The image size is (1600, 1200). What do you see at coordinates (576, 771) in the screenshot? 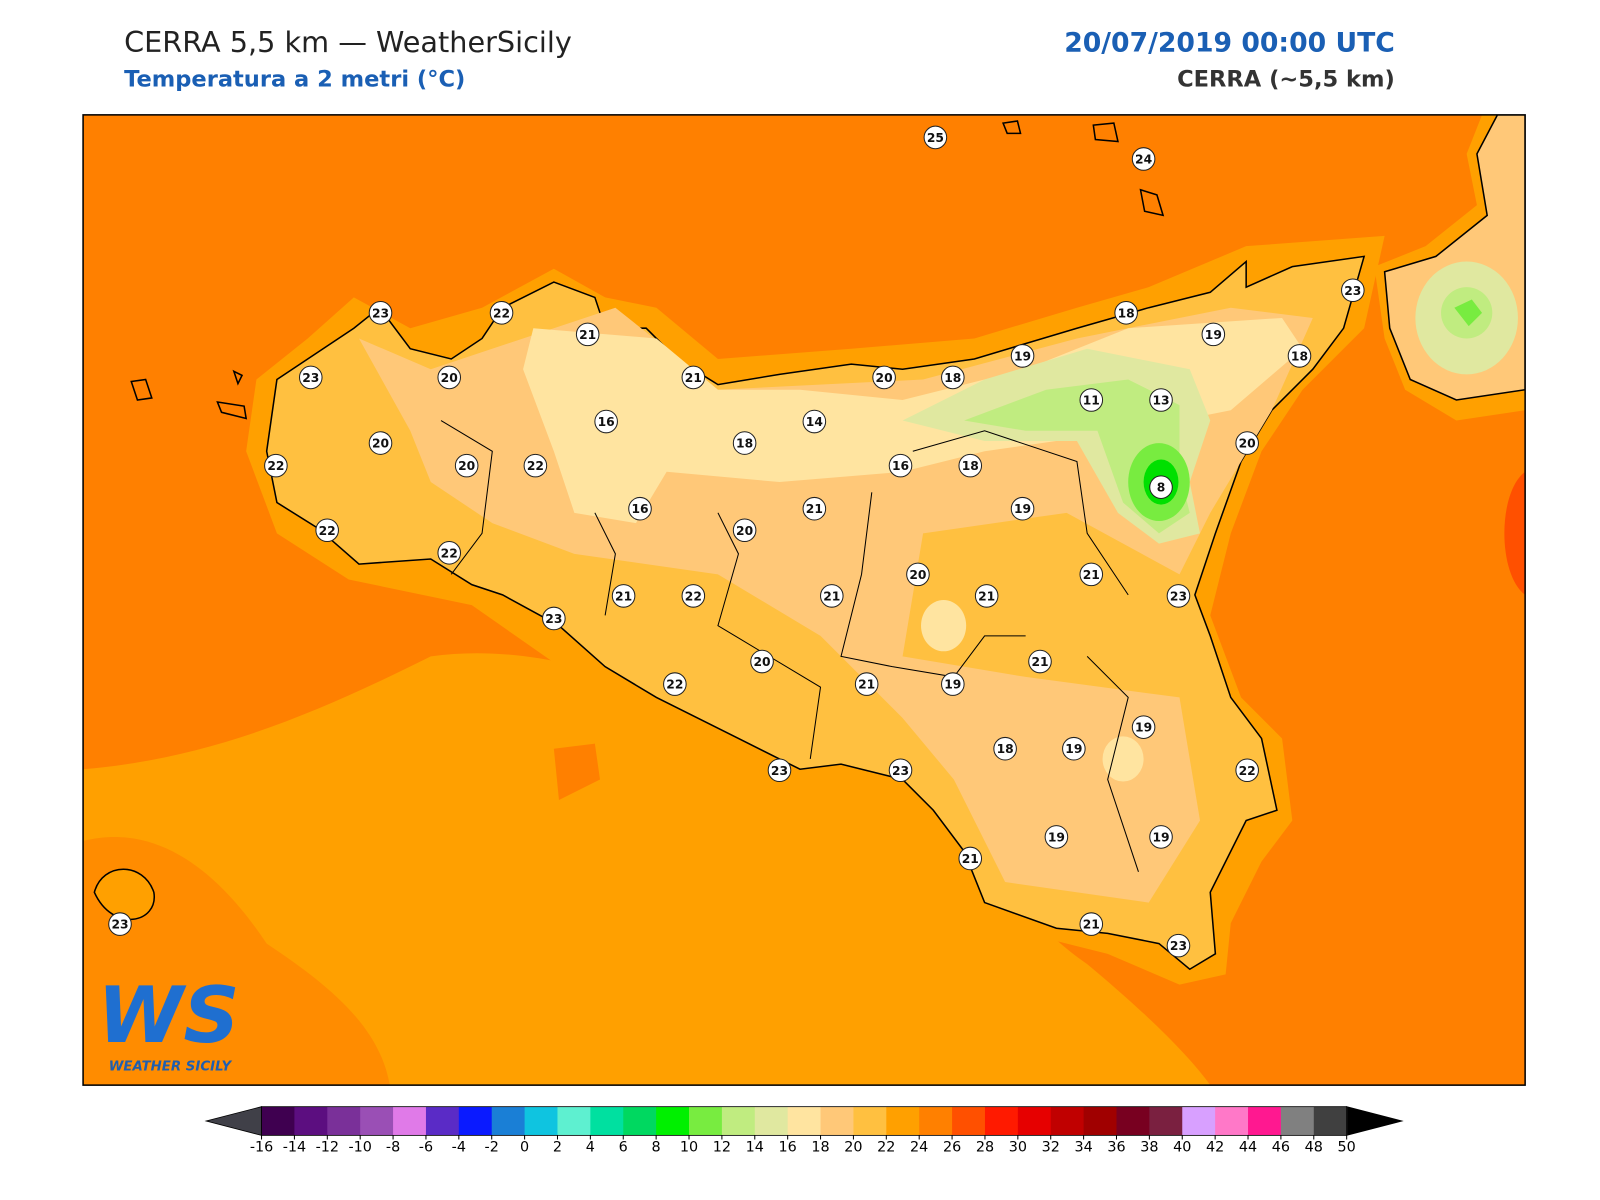
I see `sea-patch` at bounding box center [576, 771].